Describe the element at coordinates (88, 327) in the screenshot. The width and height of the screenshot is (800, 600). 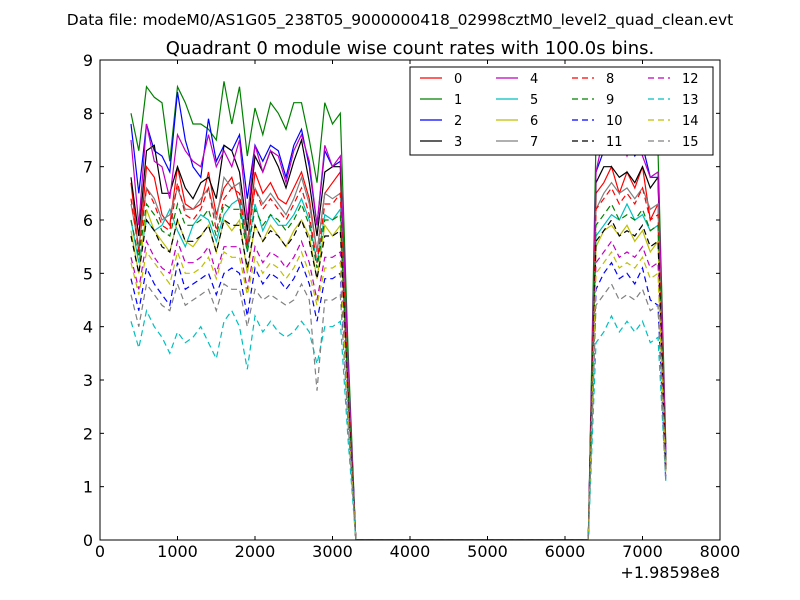
I see `y-tick-label: 4` at that location.